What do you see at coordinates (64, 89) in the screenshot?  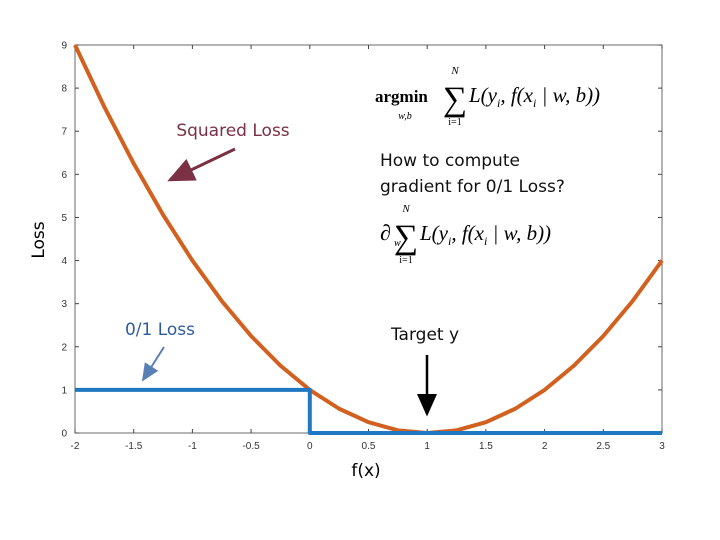 I see `y-tick-label: 8` at bounding box center [64, 89].